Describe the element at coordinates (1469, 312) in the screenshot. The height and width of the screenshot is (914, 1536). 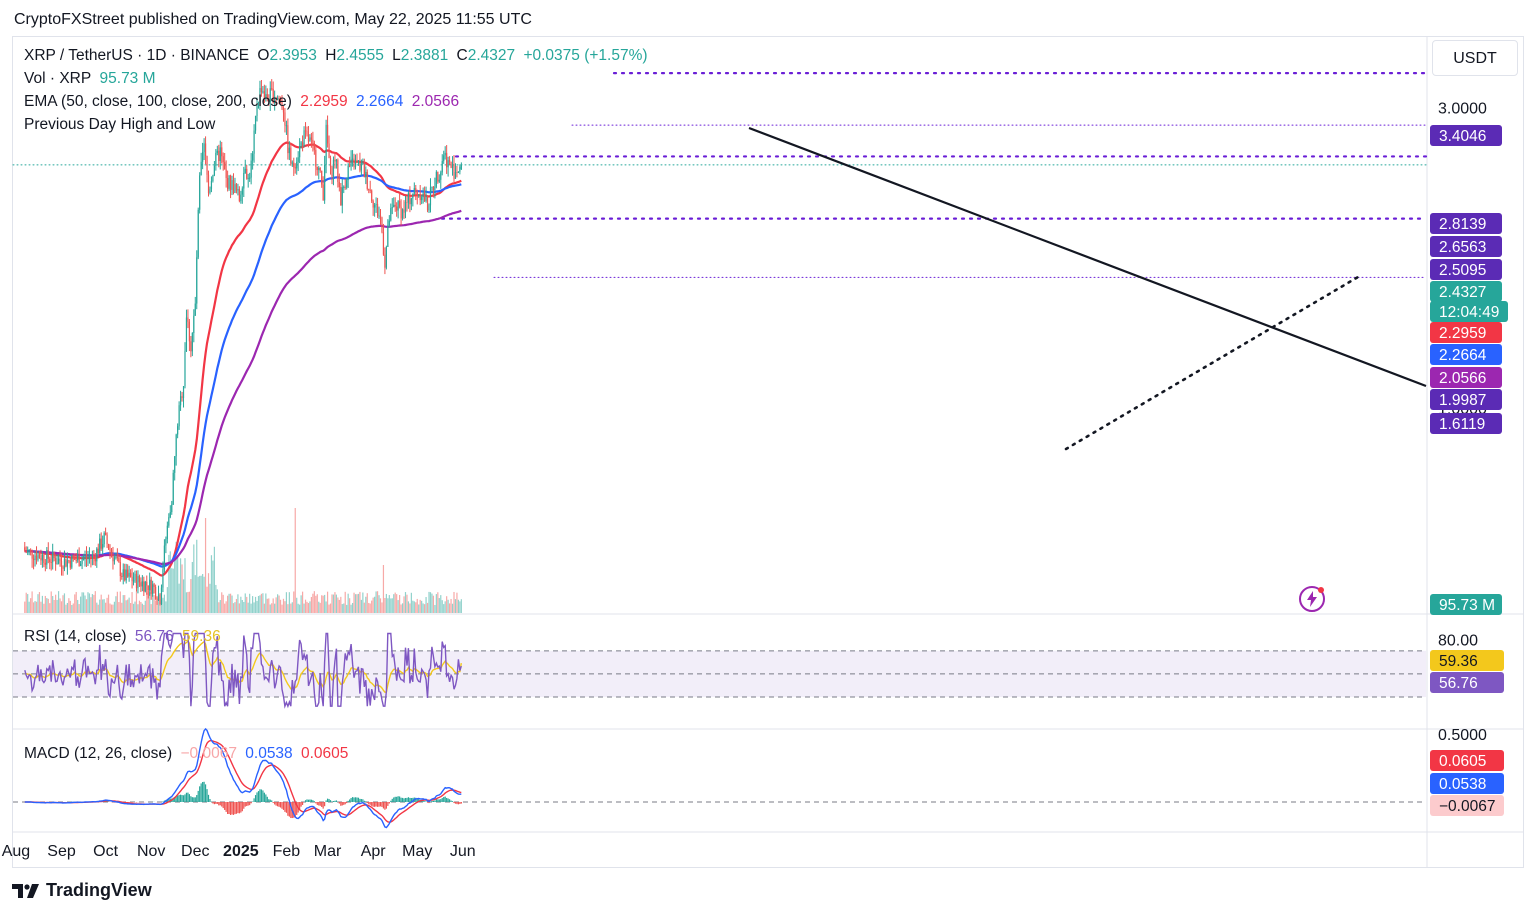
I see `price-tag-label: 12:04:49` at that location.